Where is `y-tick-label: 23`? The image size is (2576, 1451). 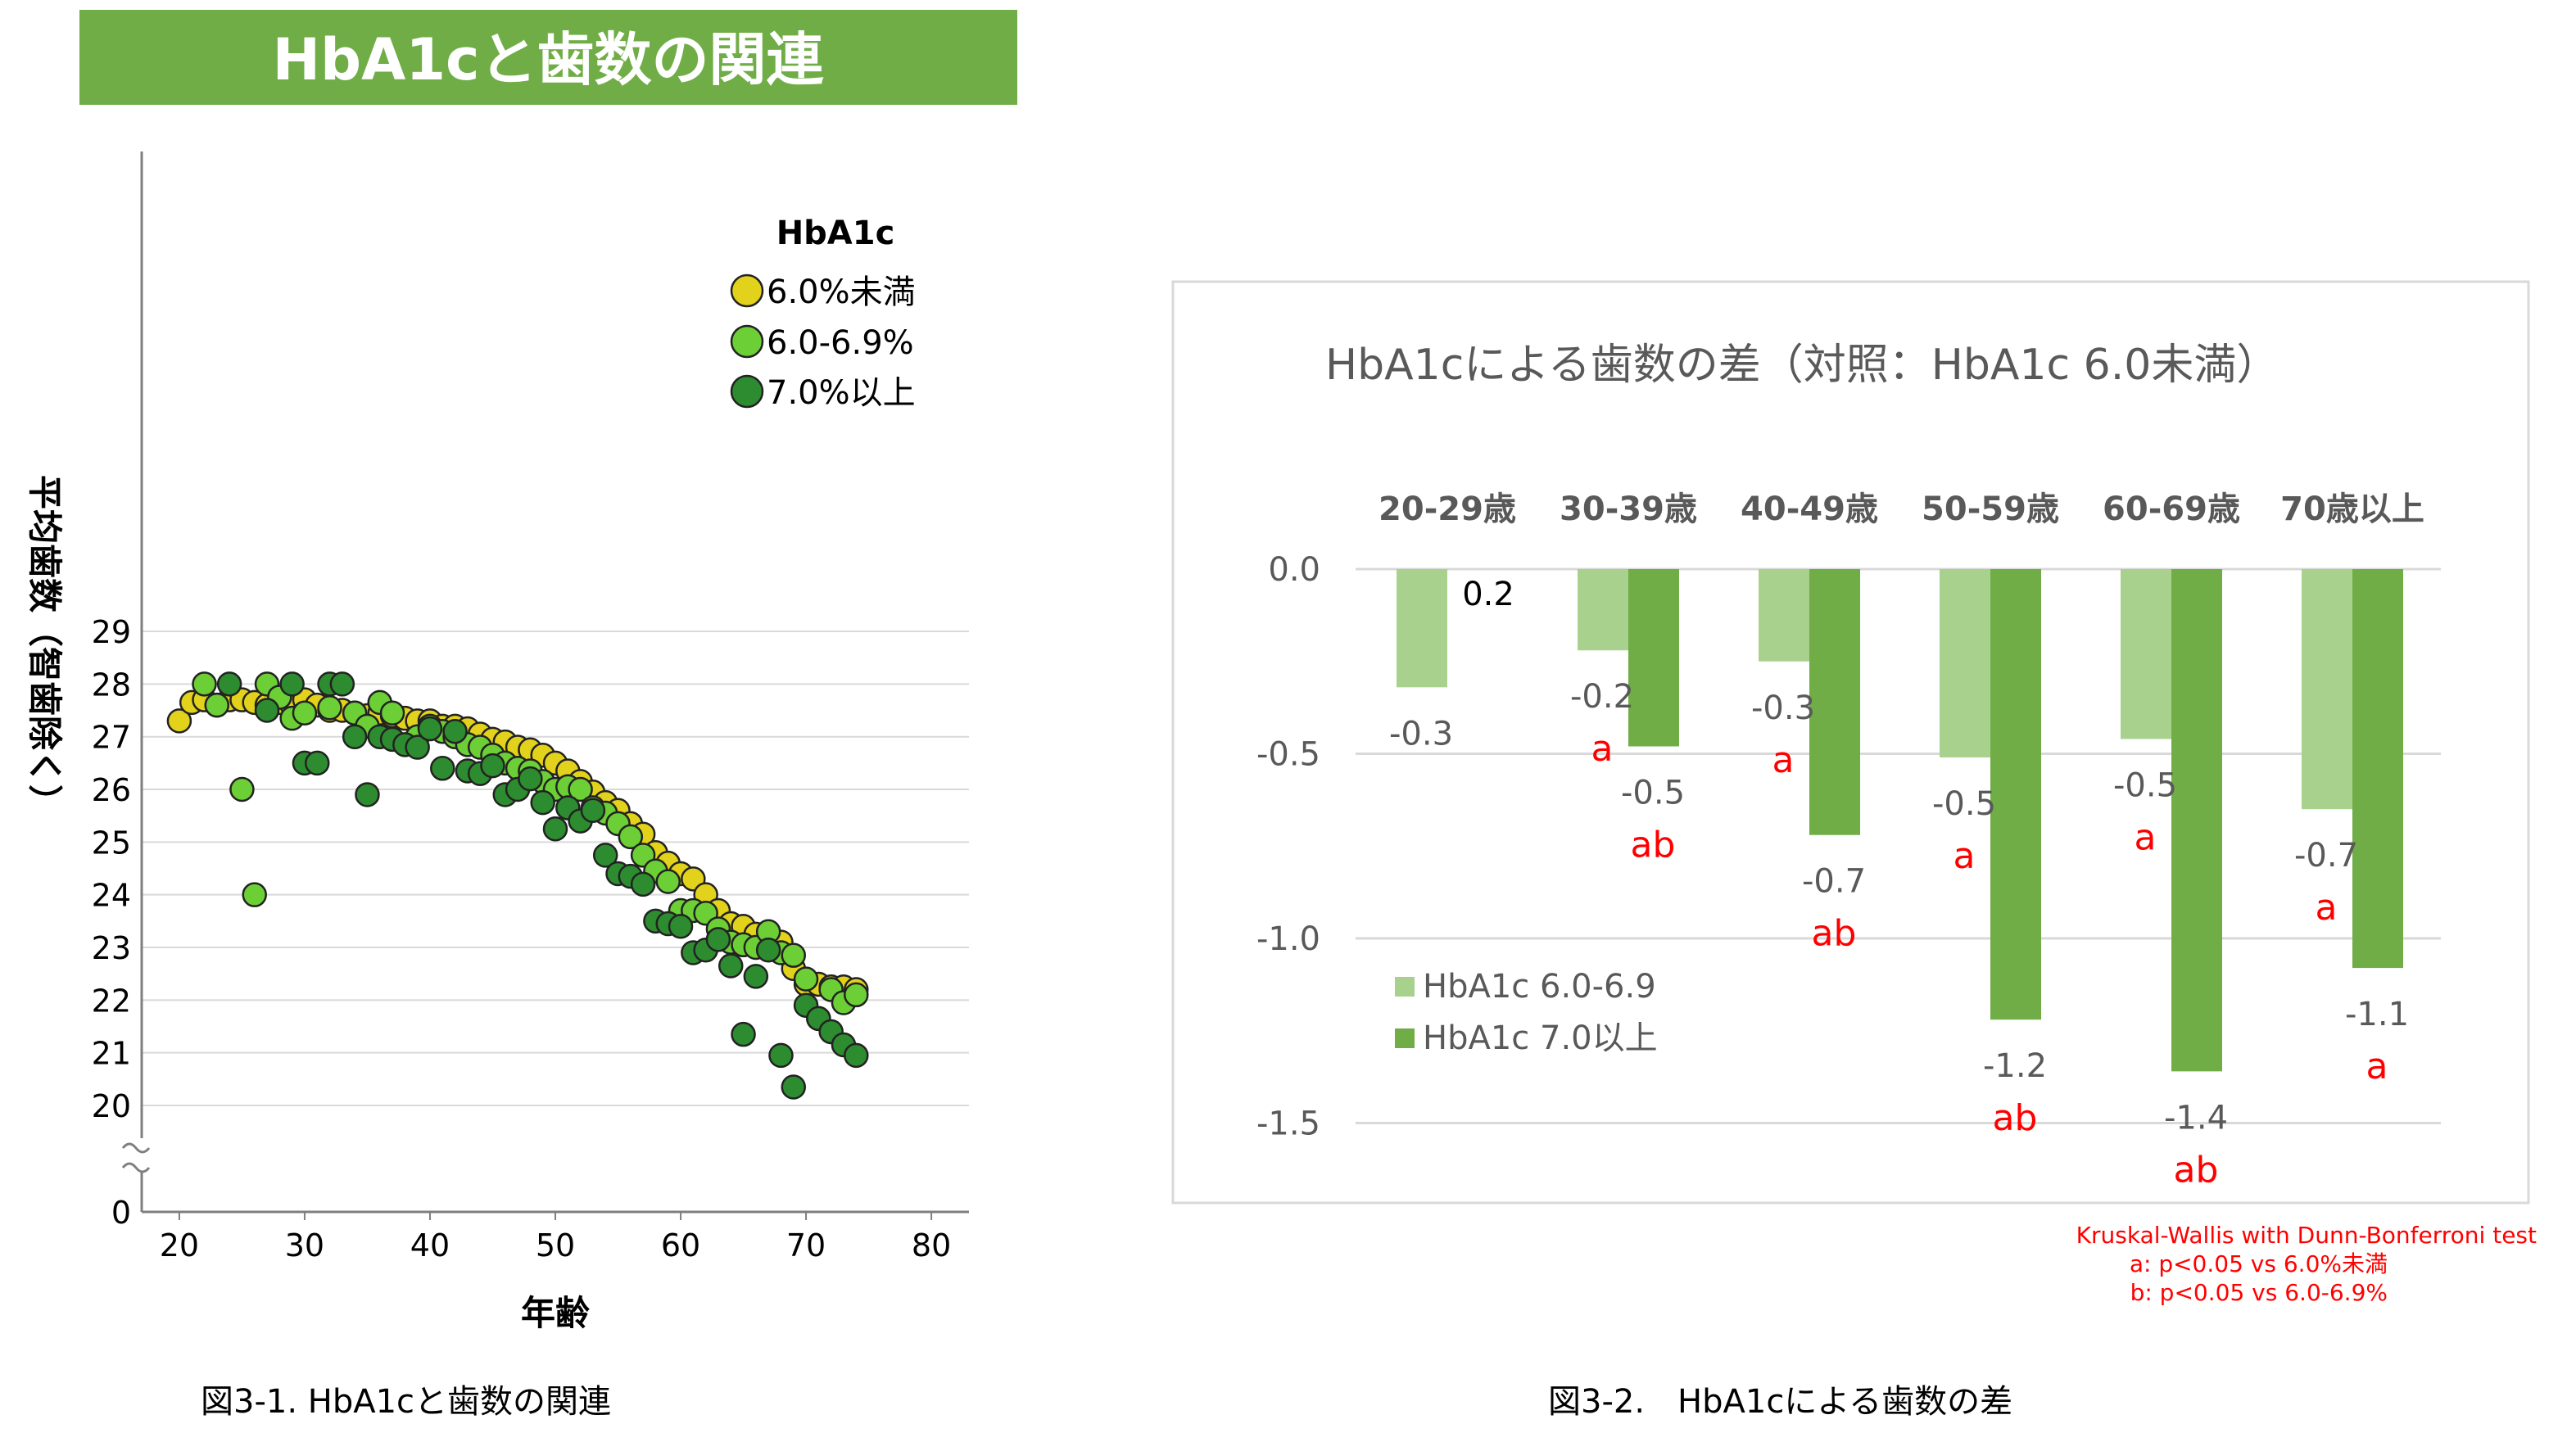 y-tick-label: 23 is located at coordinates (111, 948).